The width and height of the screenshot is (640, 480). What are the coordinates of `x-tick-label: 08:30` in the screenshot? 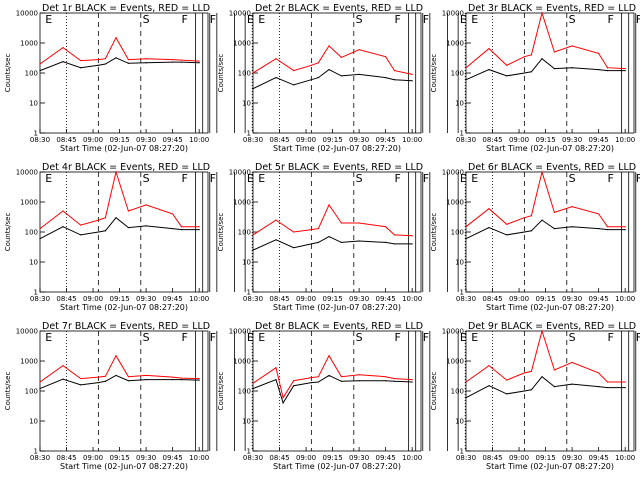 It's located at (253, 140).